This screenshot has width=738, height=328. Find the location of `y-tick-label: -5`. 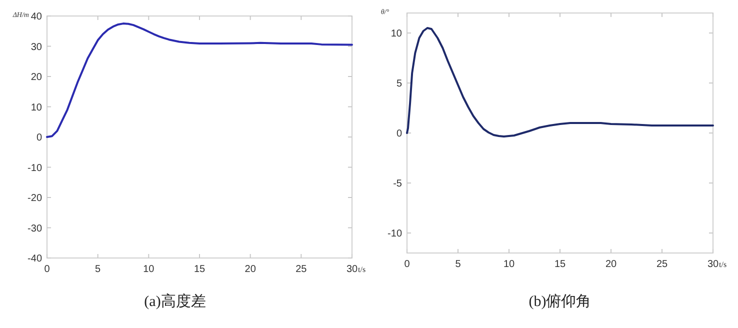

y-tick-label: -5 is located at coordinates (397, 184).